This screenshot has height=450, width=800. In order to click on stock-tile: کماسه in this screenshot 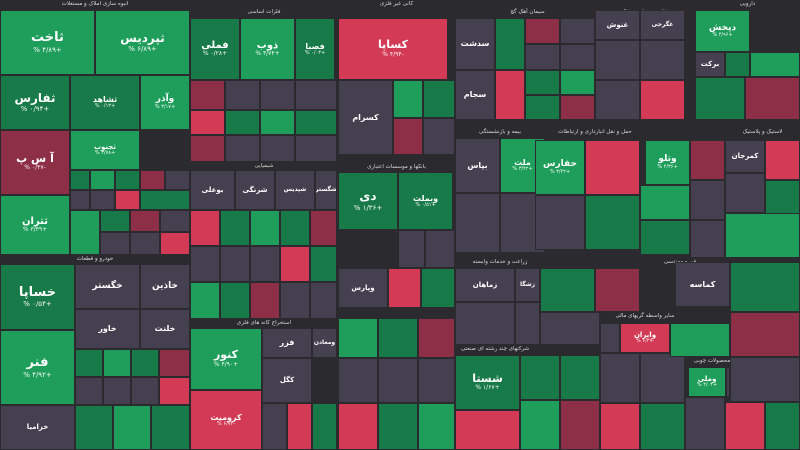, I will do `click(702, 284)`.